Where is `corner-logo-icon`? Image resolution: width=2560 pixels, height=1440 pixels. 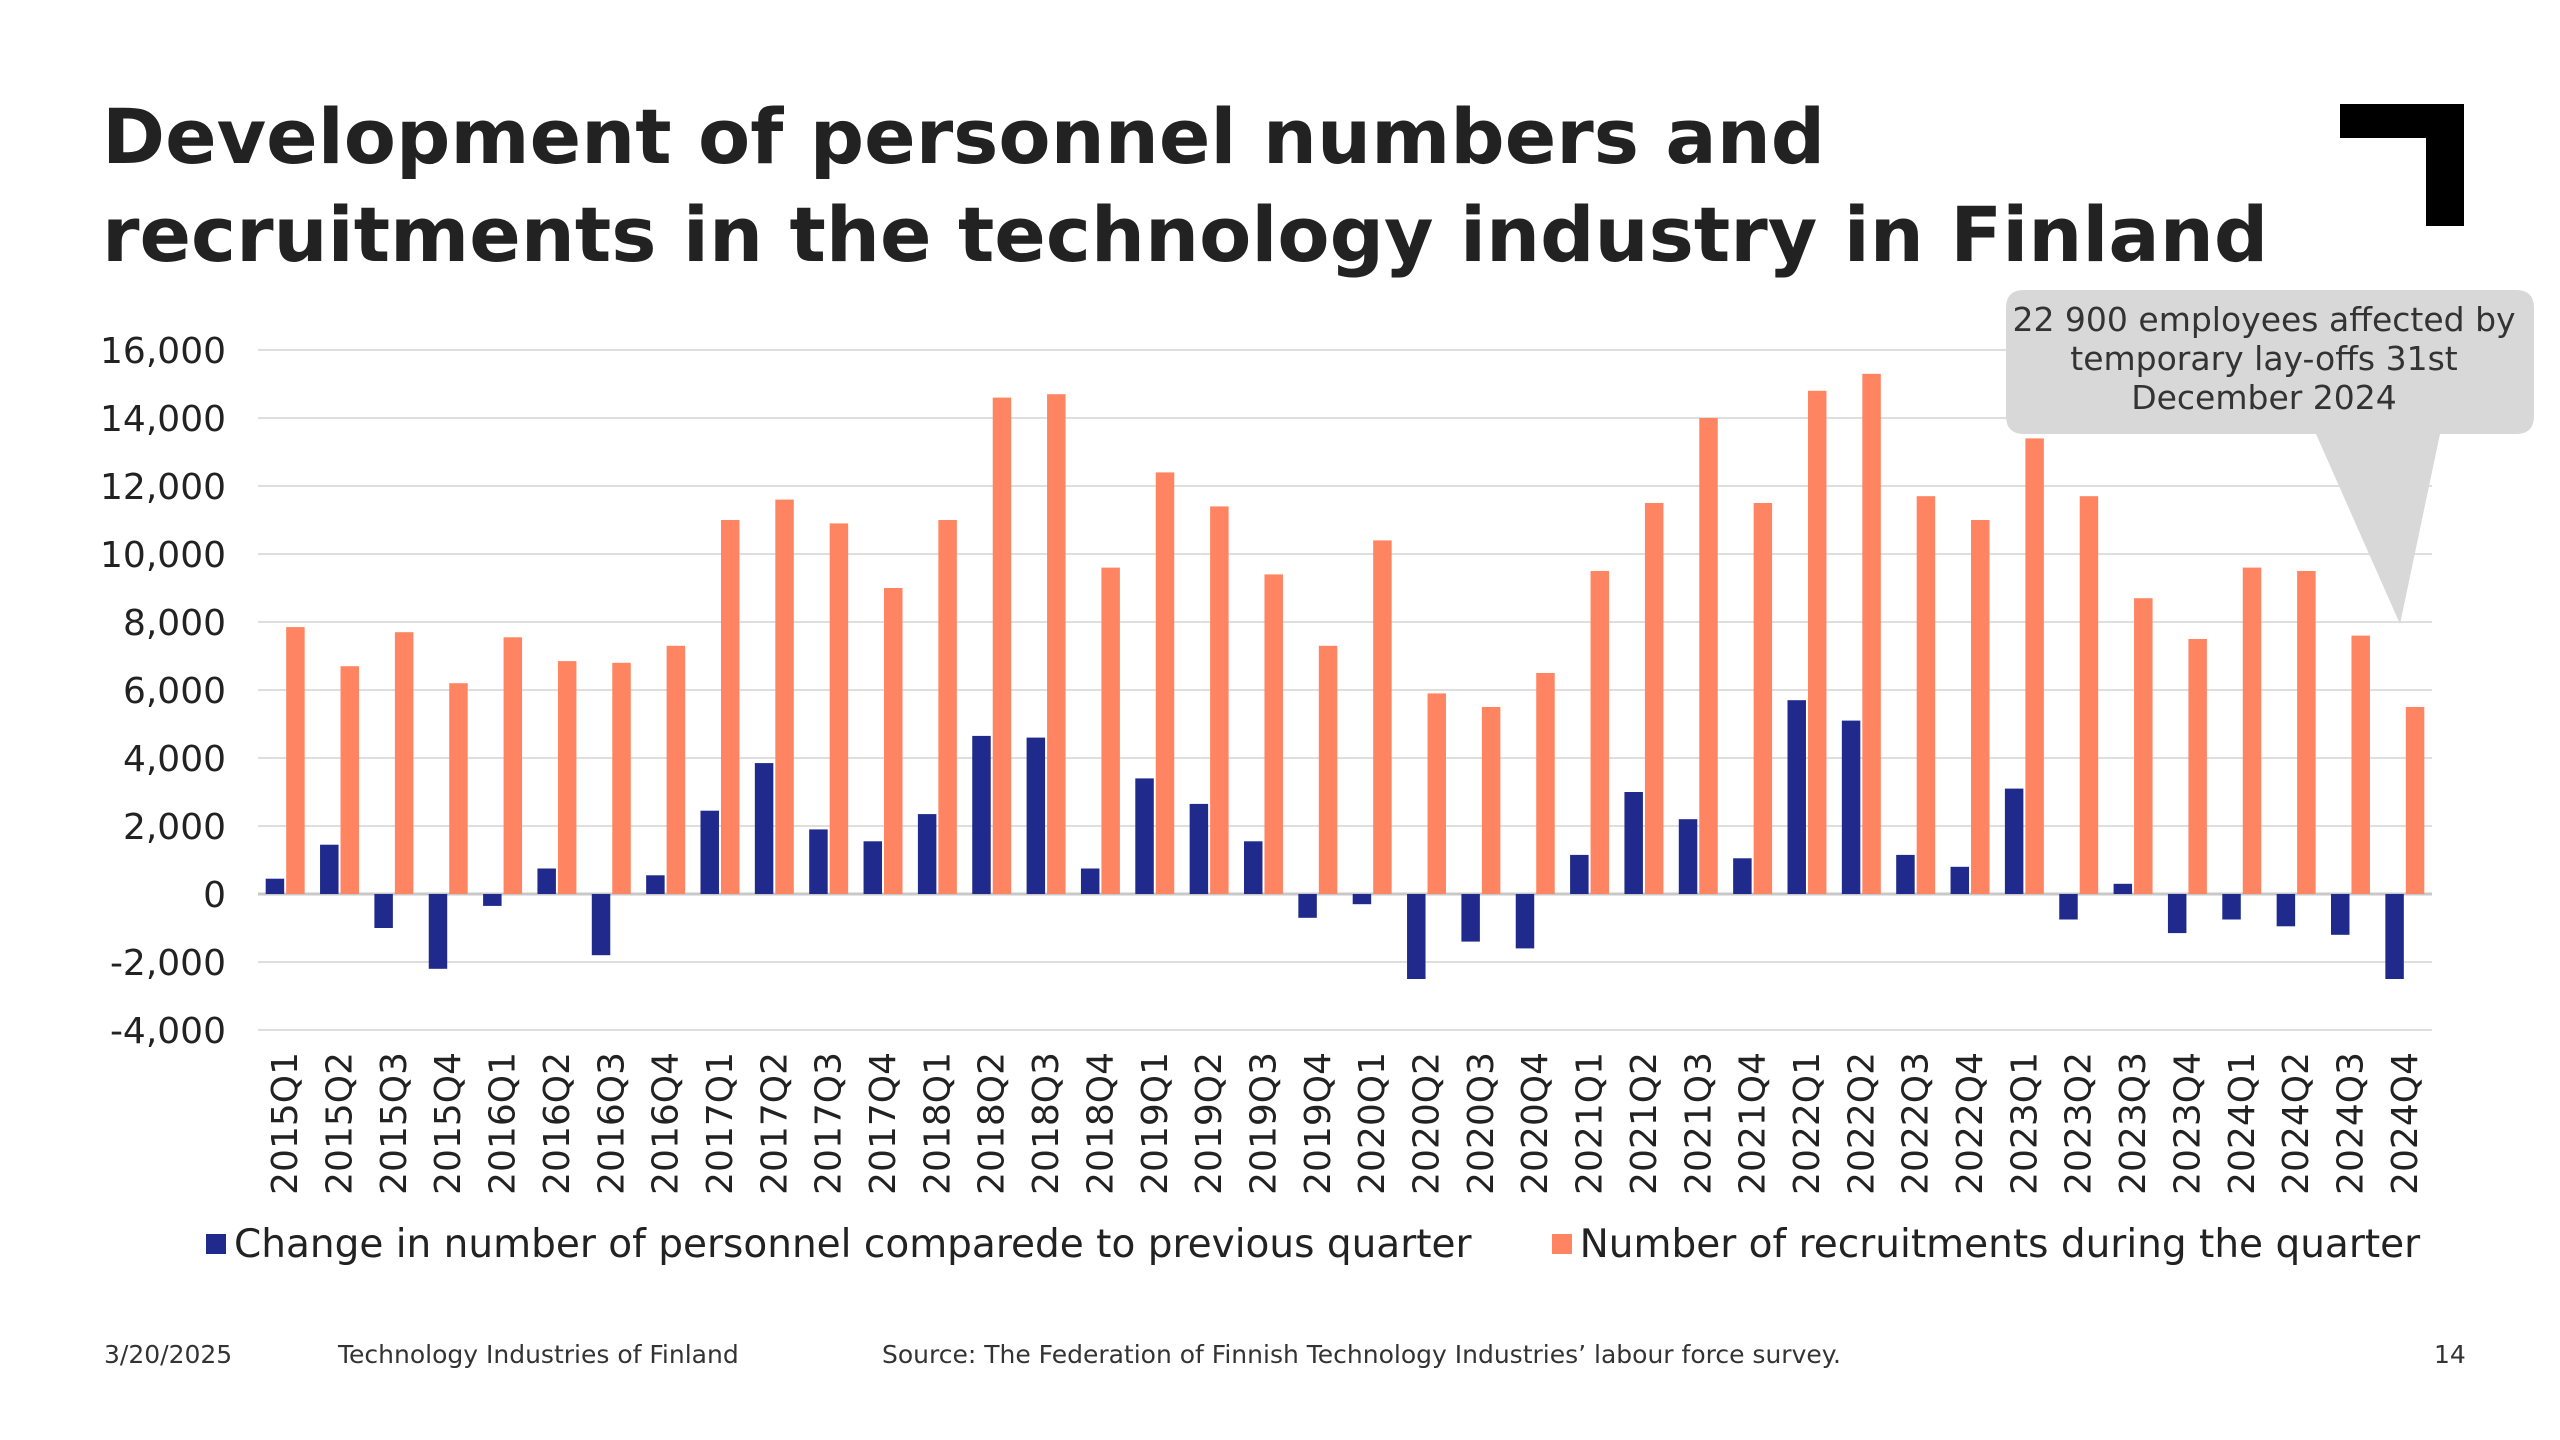 corner-logo-icon is located at coordinates (2402, 165).